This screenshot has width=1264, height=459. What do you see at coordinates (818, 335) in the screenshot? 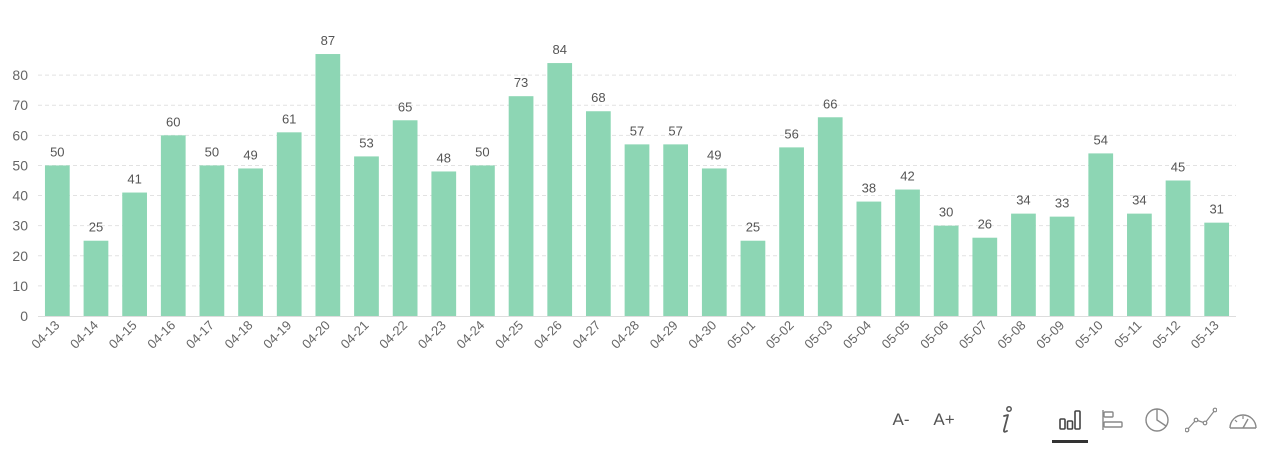
I see `x-tick-label: 05-03` at bounding box center [818, 335].